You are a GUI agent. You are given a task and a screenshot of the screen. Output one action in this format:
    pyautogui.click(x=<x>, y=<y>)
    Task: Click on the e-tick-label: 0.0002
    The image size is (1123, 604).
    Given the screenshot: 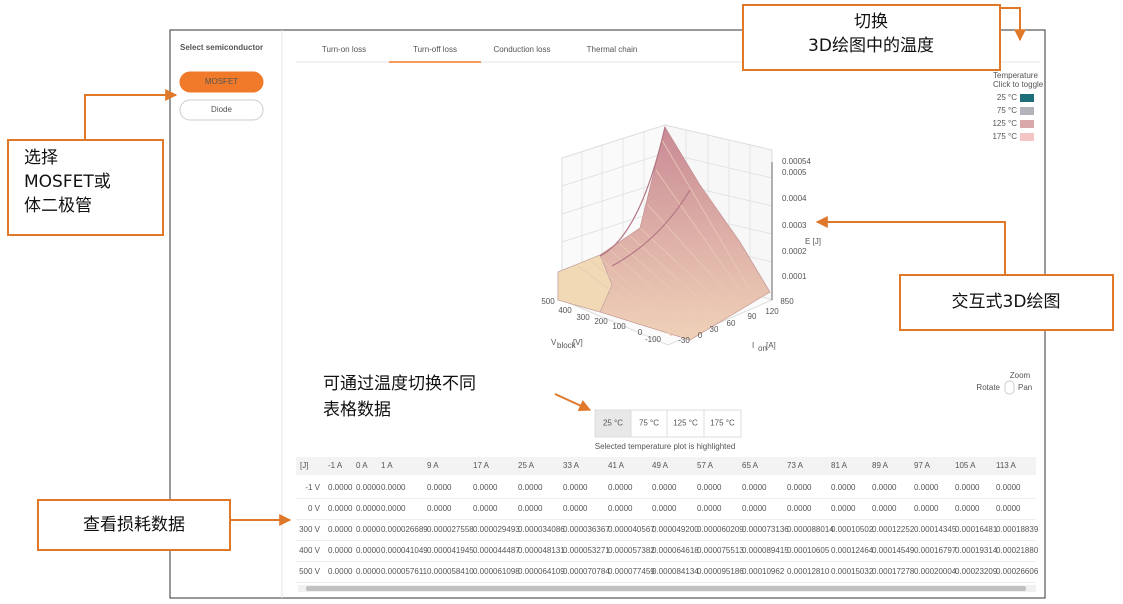 What is the action you would take?
    pyautogui.click(x=794, y=251)
    